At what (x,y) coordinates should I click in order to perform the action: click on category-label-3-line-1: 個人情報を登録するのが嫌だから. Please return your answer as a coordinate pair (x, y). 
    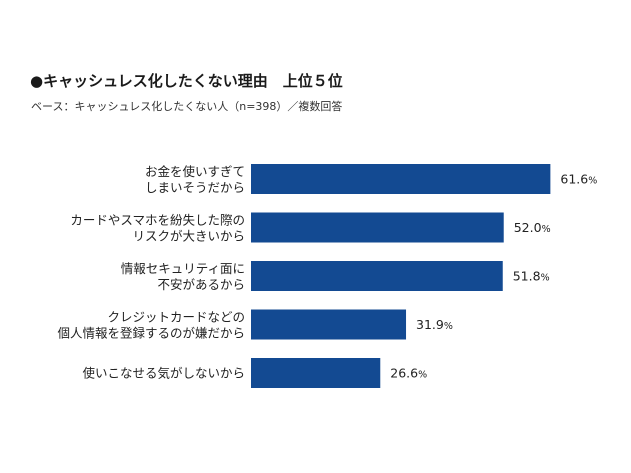
    Looking at the image, I should click on (151, 333).